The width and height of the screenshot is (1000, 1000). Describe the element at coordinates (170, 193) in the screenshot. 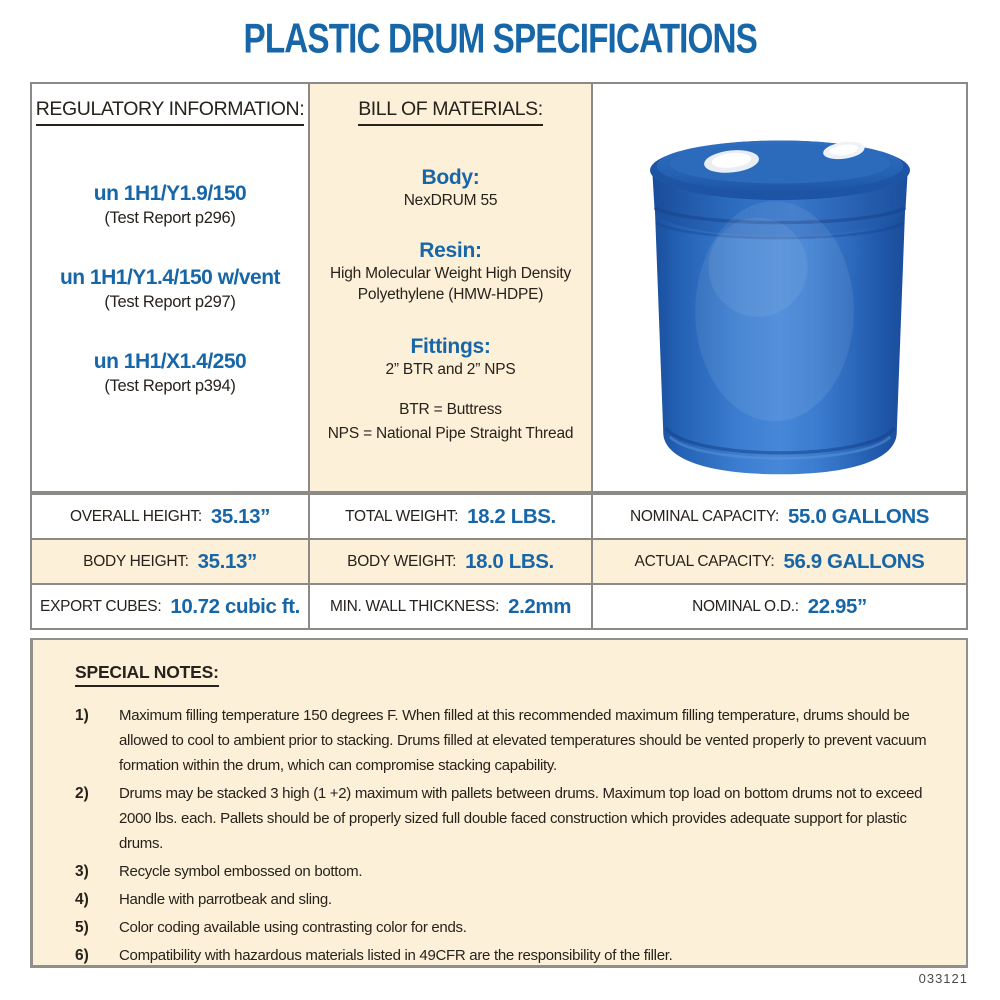

I see `un-rating-code: un 1H1/Y1.9/150` at that location.